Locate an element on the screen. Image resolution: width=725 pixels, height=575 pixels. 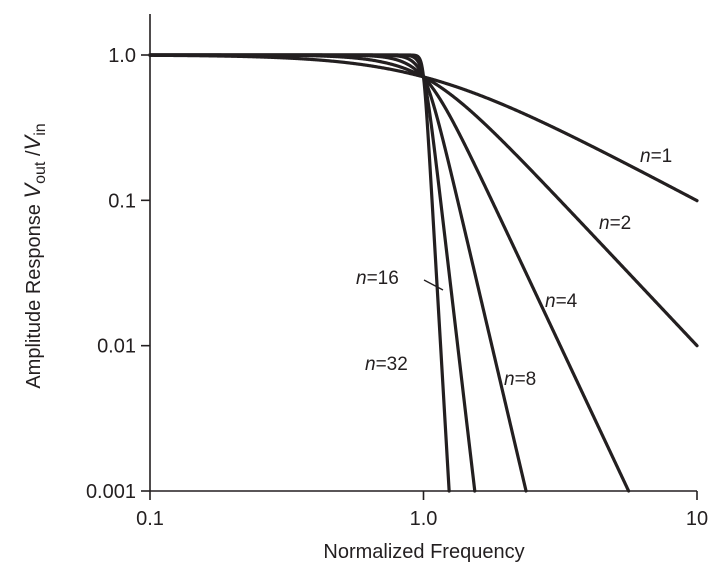
series-label-n8: n=8 is located at coordinates (520, 379).